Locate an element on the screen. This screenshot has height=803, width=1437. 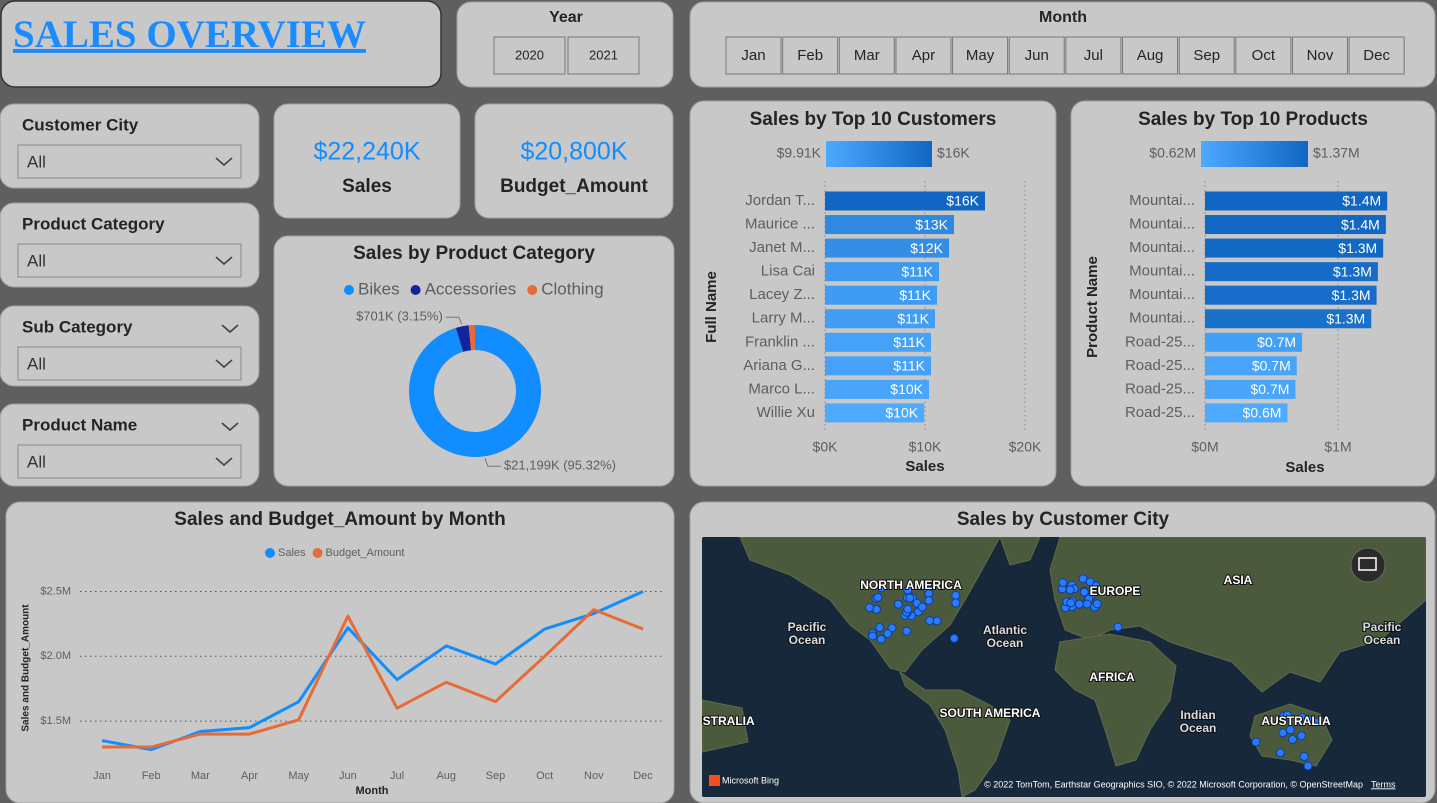
month-slicer-label: Month is located at coordinates (1063, 17).